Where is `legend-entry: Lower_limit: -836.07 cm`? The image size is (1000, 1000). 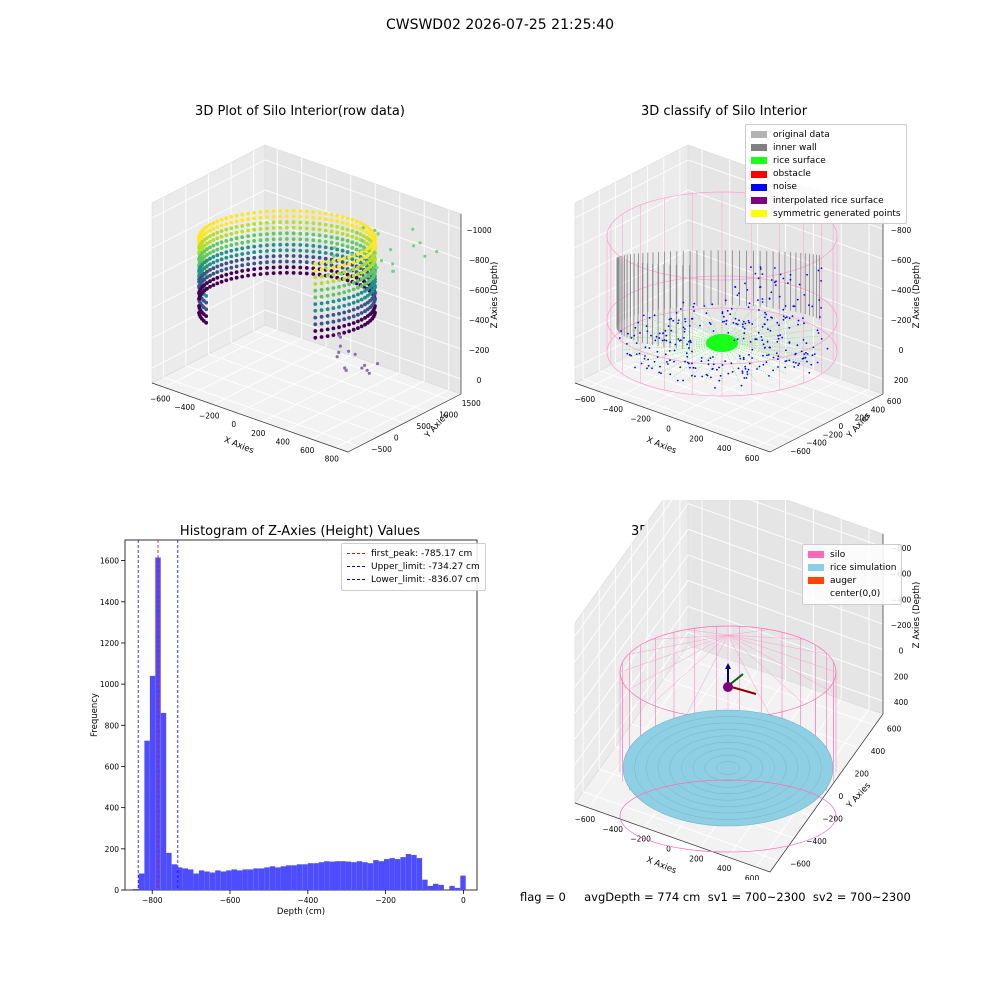
legend-entry: Lower_limit: -836.07 cm is located at coordinates (413, 579).